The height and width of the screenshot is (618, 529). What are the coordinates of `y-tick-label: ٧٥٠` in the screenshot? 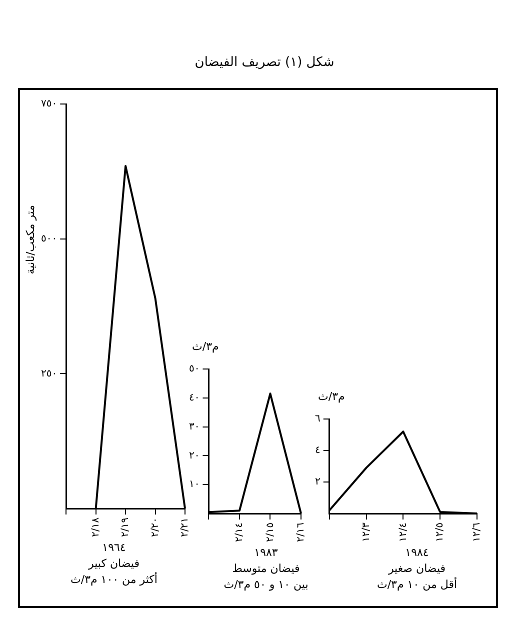 It's located at (49, 104).